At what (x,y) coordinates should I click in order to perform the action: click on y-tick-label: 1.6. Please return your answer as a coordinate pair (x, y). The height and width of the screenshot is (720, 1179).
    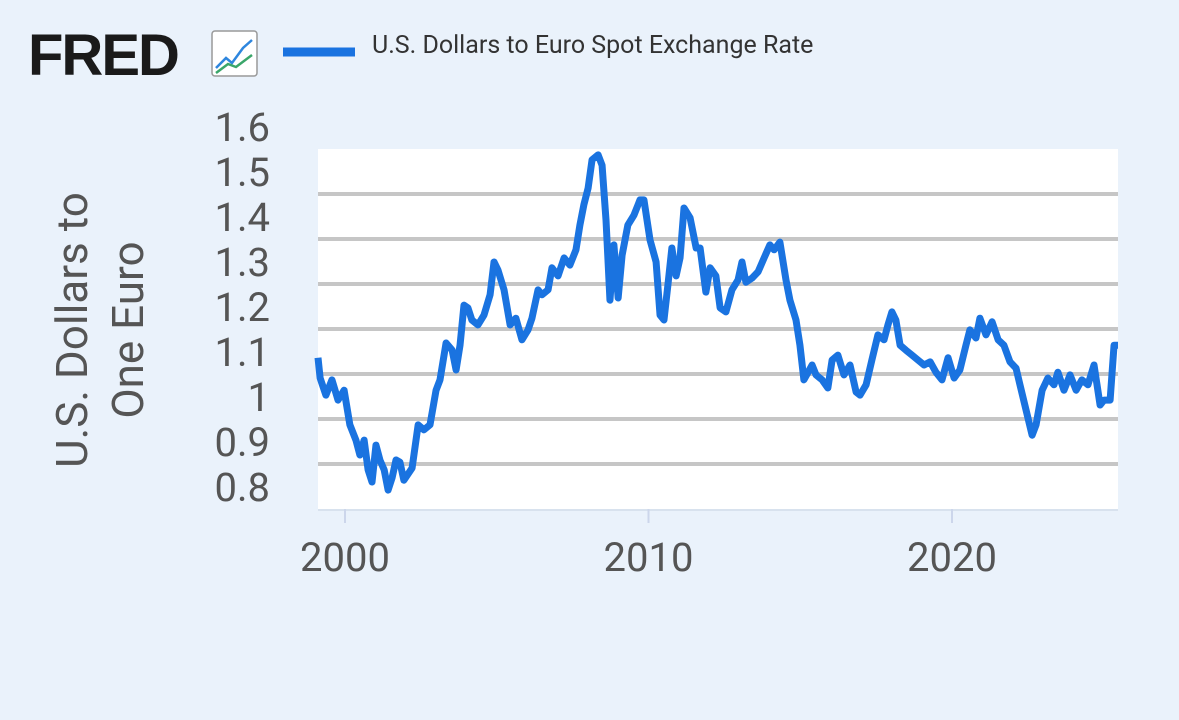
    Looking at the image, I should click on (242, 127).